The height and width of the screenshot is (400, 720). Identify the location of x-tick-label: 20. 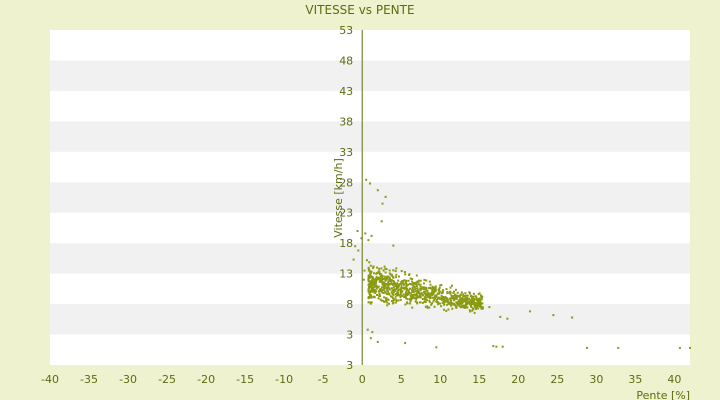
(518, 379).